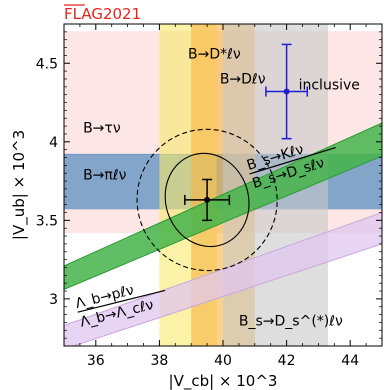 The width and height of the screenshot is (384, 390). Describe the element at coordinates (102, 14) in the screenshot. I see `flag-brand-label: FLAG2021` at that location.